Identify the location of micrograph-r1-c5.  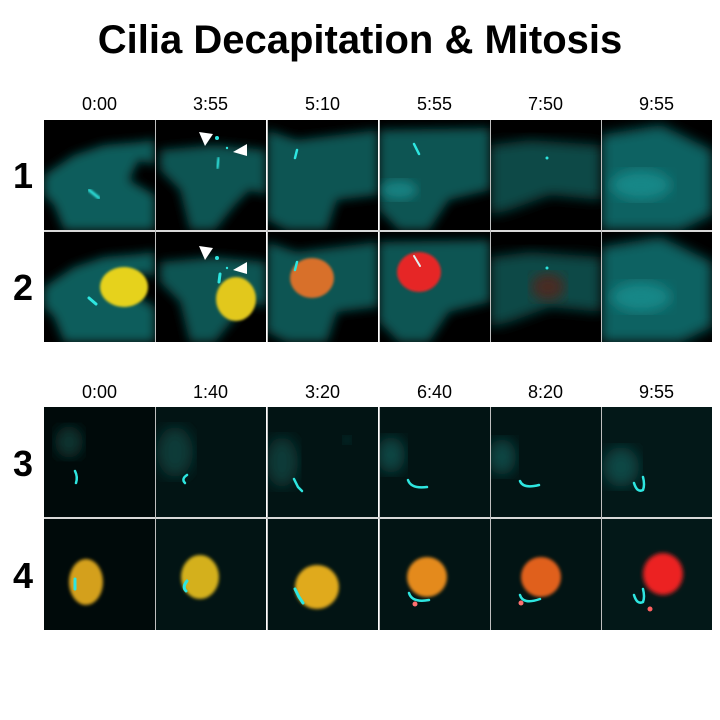
(545, 175).